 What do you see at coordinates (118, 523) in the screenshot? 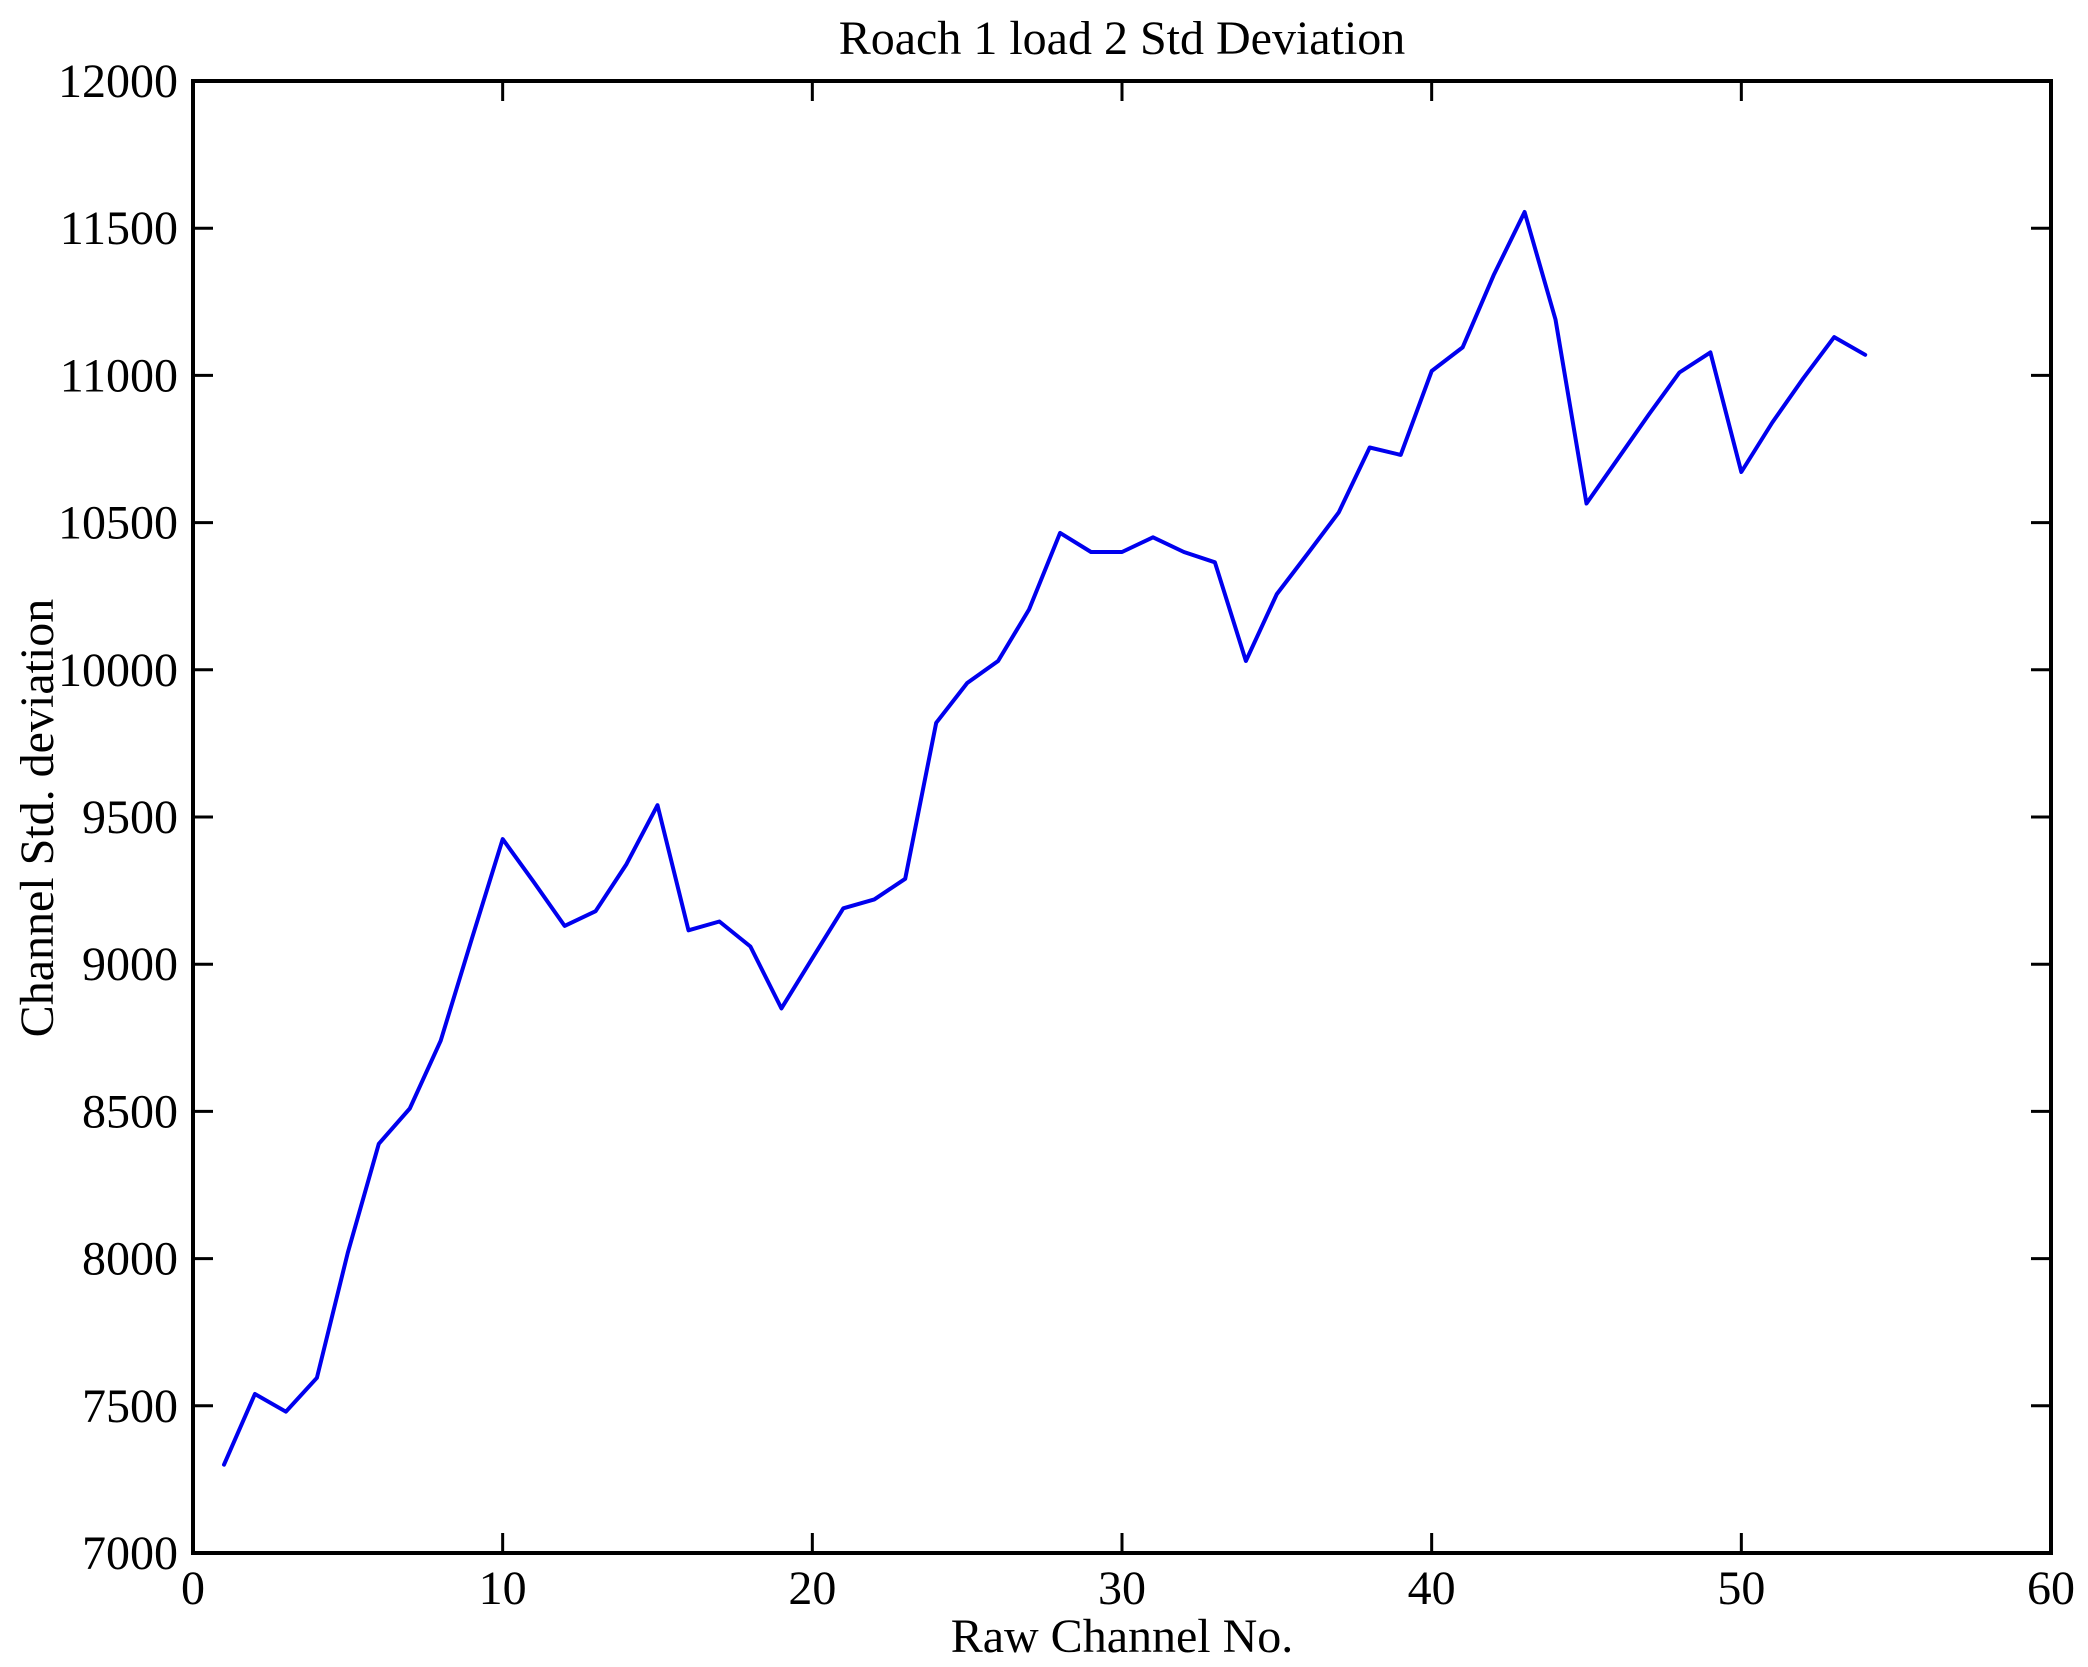
I see `y-tick-label: 10500` at bounding box center [118, 523].